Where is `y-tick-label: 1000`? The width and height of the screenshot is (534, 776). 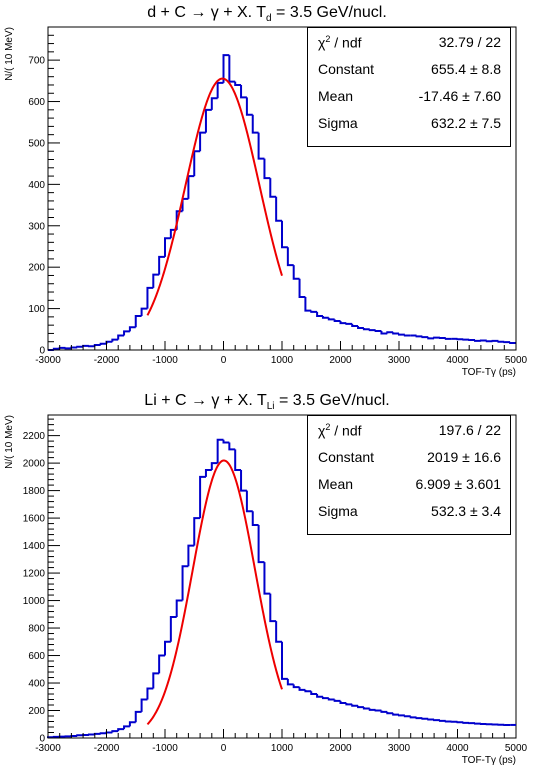 y-tick-label: 1000 is located at coordinates (34, 601).